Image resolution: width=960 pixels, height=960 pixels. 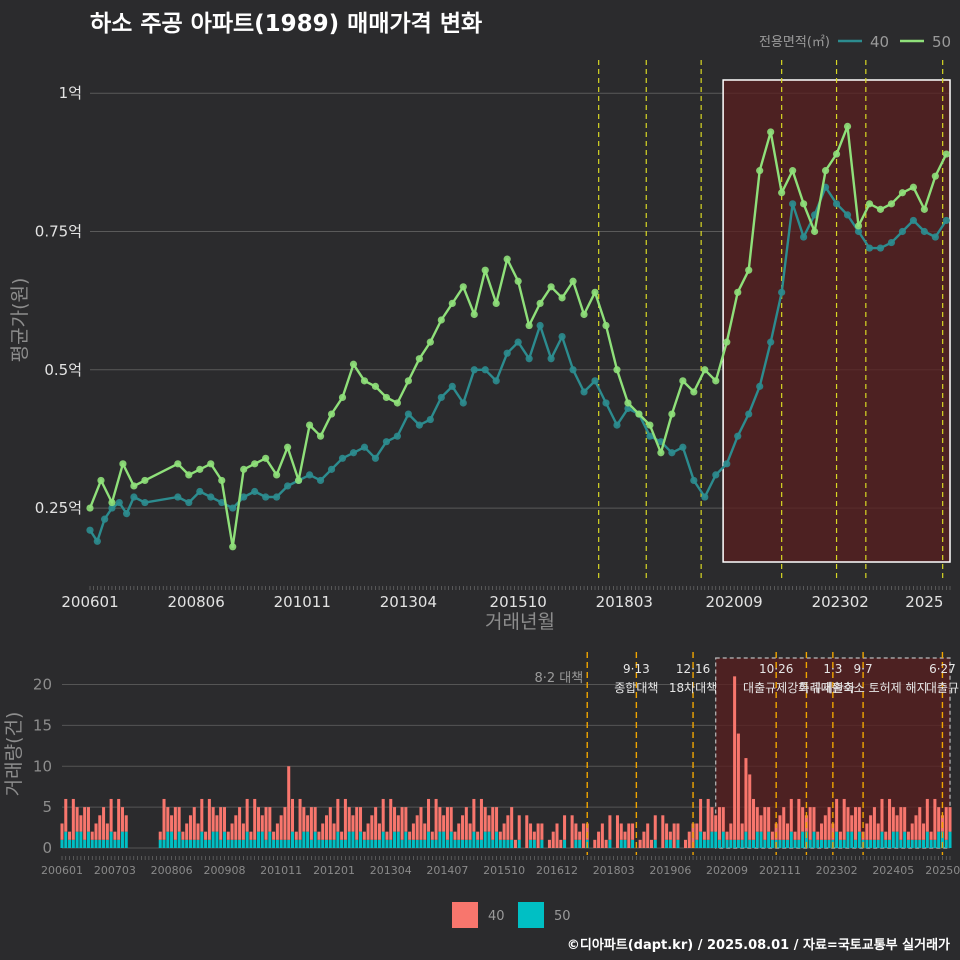 What do you see at coordinates (727, 870) in the screenshot?
I see `vol-x-tick-label: 202009` at bounding box center [727, 870].